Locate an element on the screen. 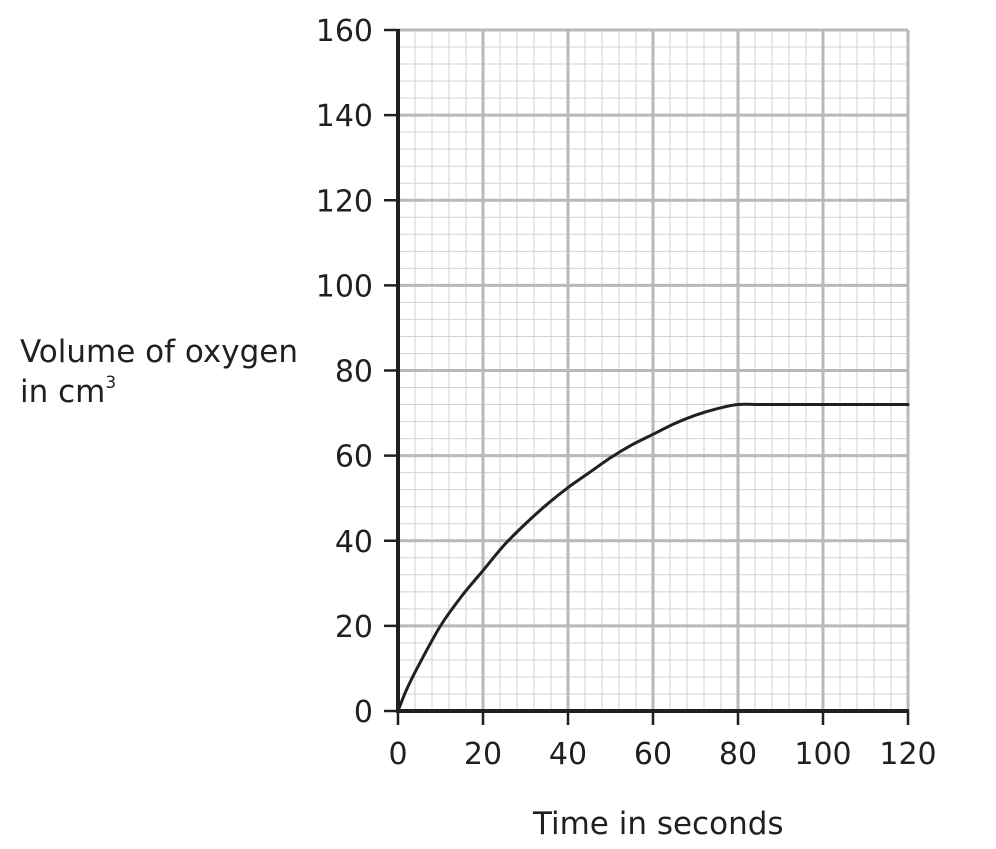 The height and width of the screenshot is (849, 996). y-tick-label: 80 is located at coordinates (354, 372).